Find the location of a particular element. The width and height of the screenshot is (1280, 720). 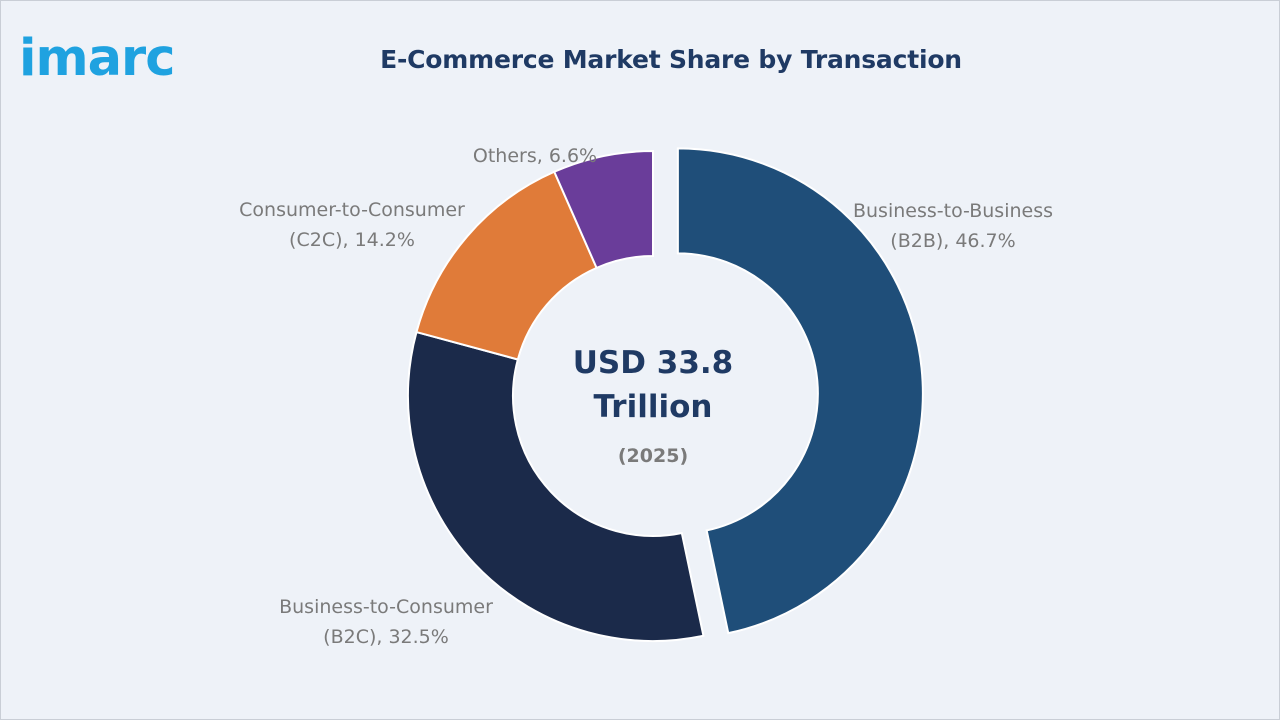

slice-label-c2c: Consumer-to-Consumer (C2C), 14.2% is located at coordinates (352, 225).